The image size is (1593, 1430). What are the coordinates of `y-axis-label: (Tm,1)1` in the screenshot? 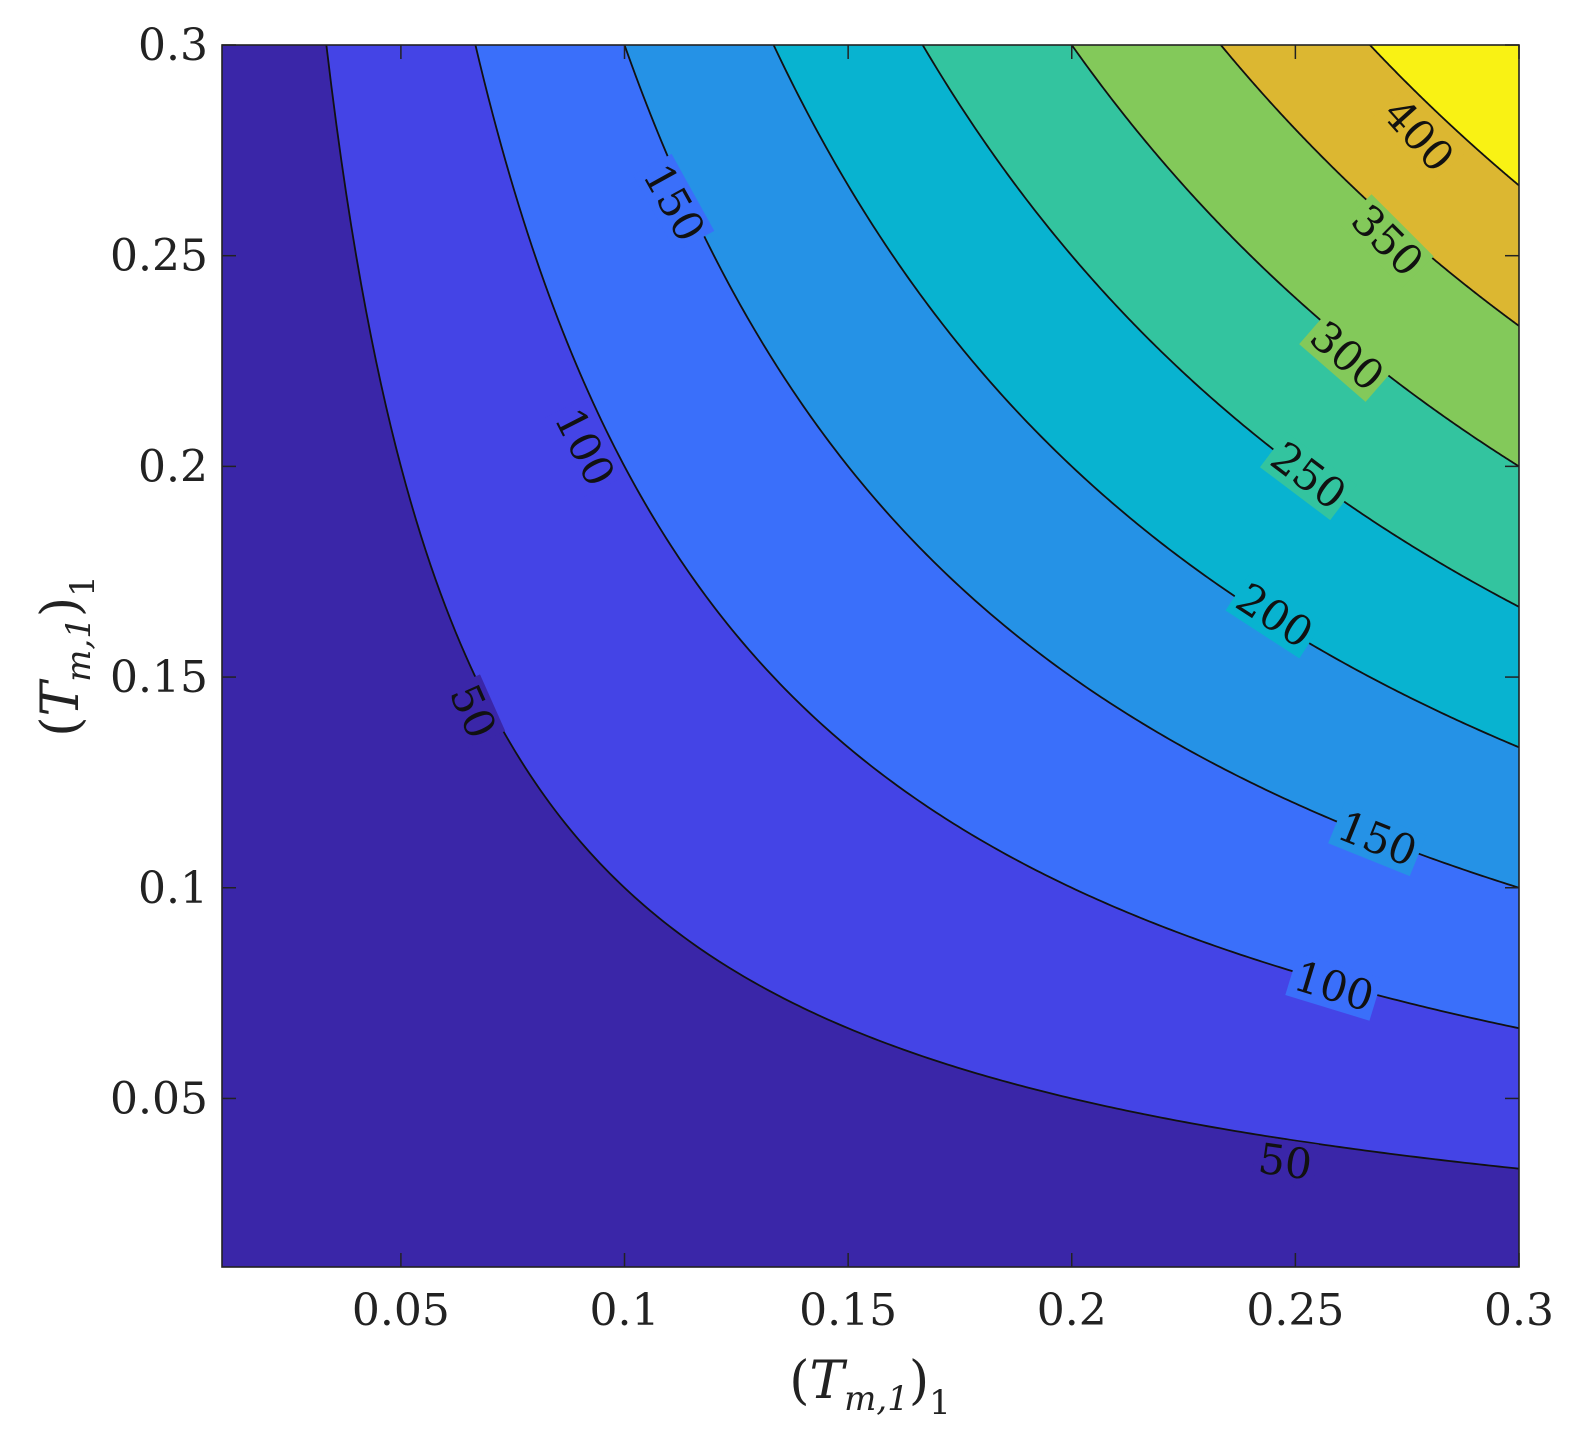 It's located at (67, 656).